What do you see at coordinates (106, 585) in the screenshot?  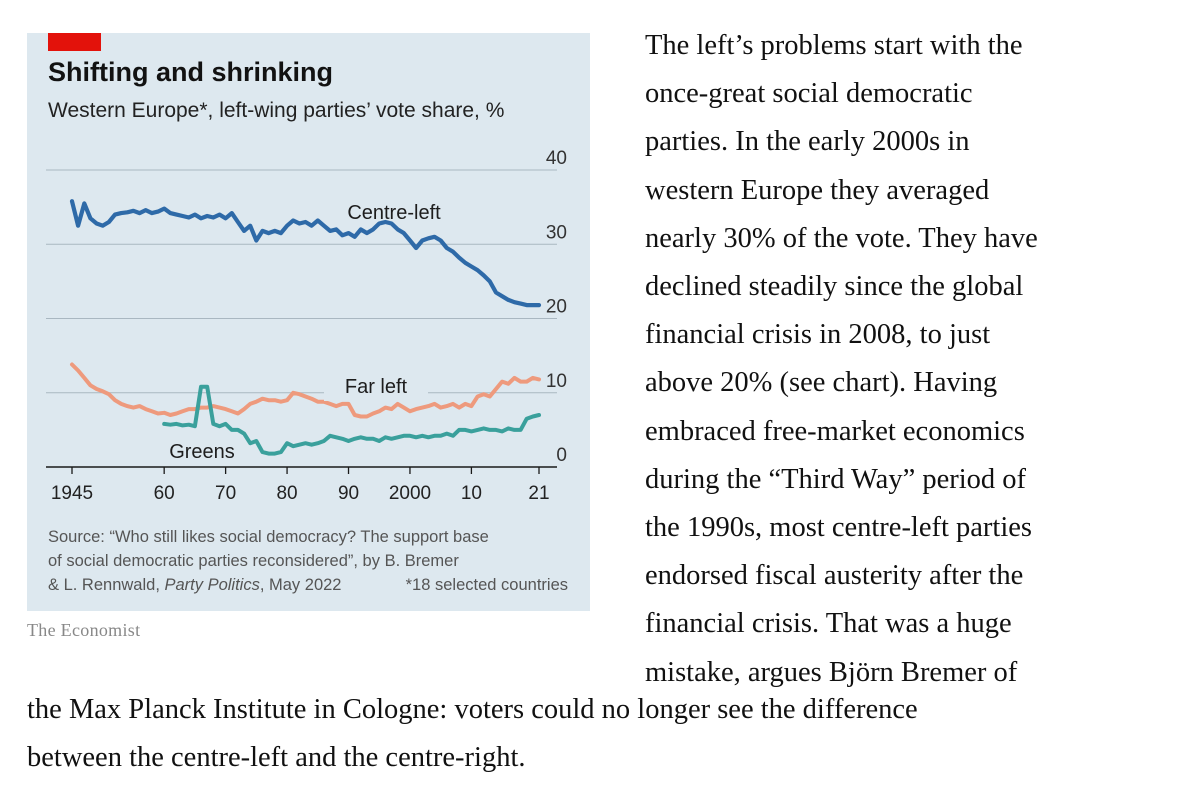 I see `source-authors: & L. Rennwald,` at bounding box center [106, 585].